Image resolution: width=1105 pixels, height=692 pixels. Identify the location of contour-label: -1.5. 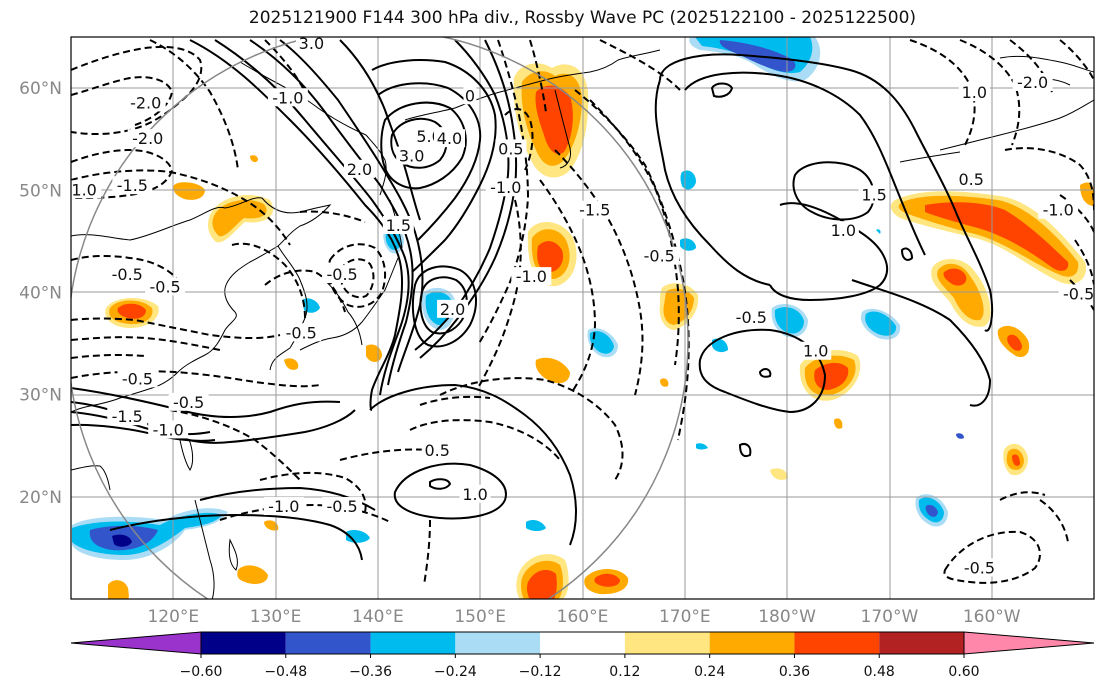
(127, 416).